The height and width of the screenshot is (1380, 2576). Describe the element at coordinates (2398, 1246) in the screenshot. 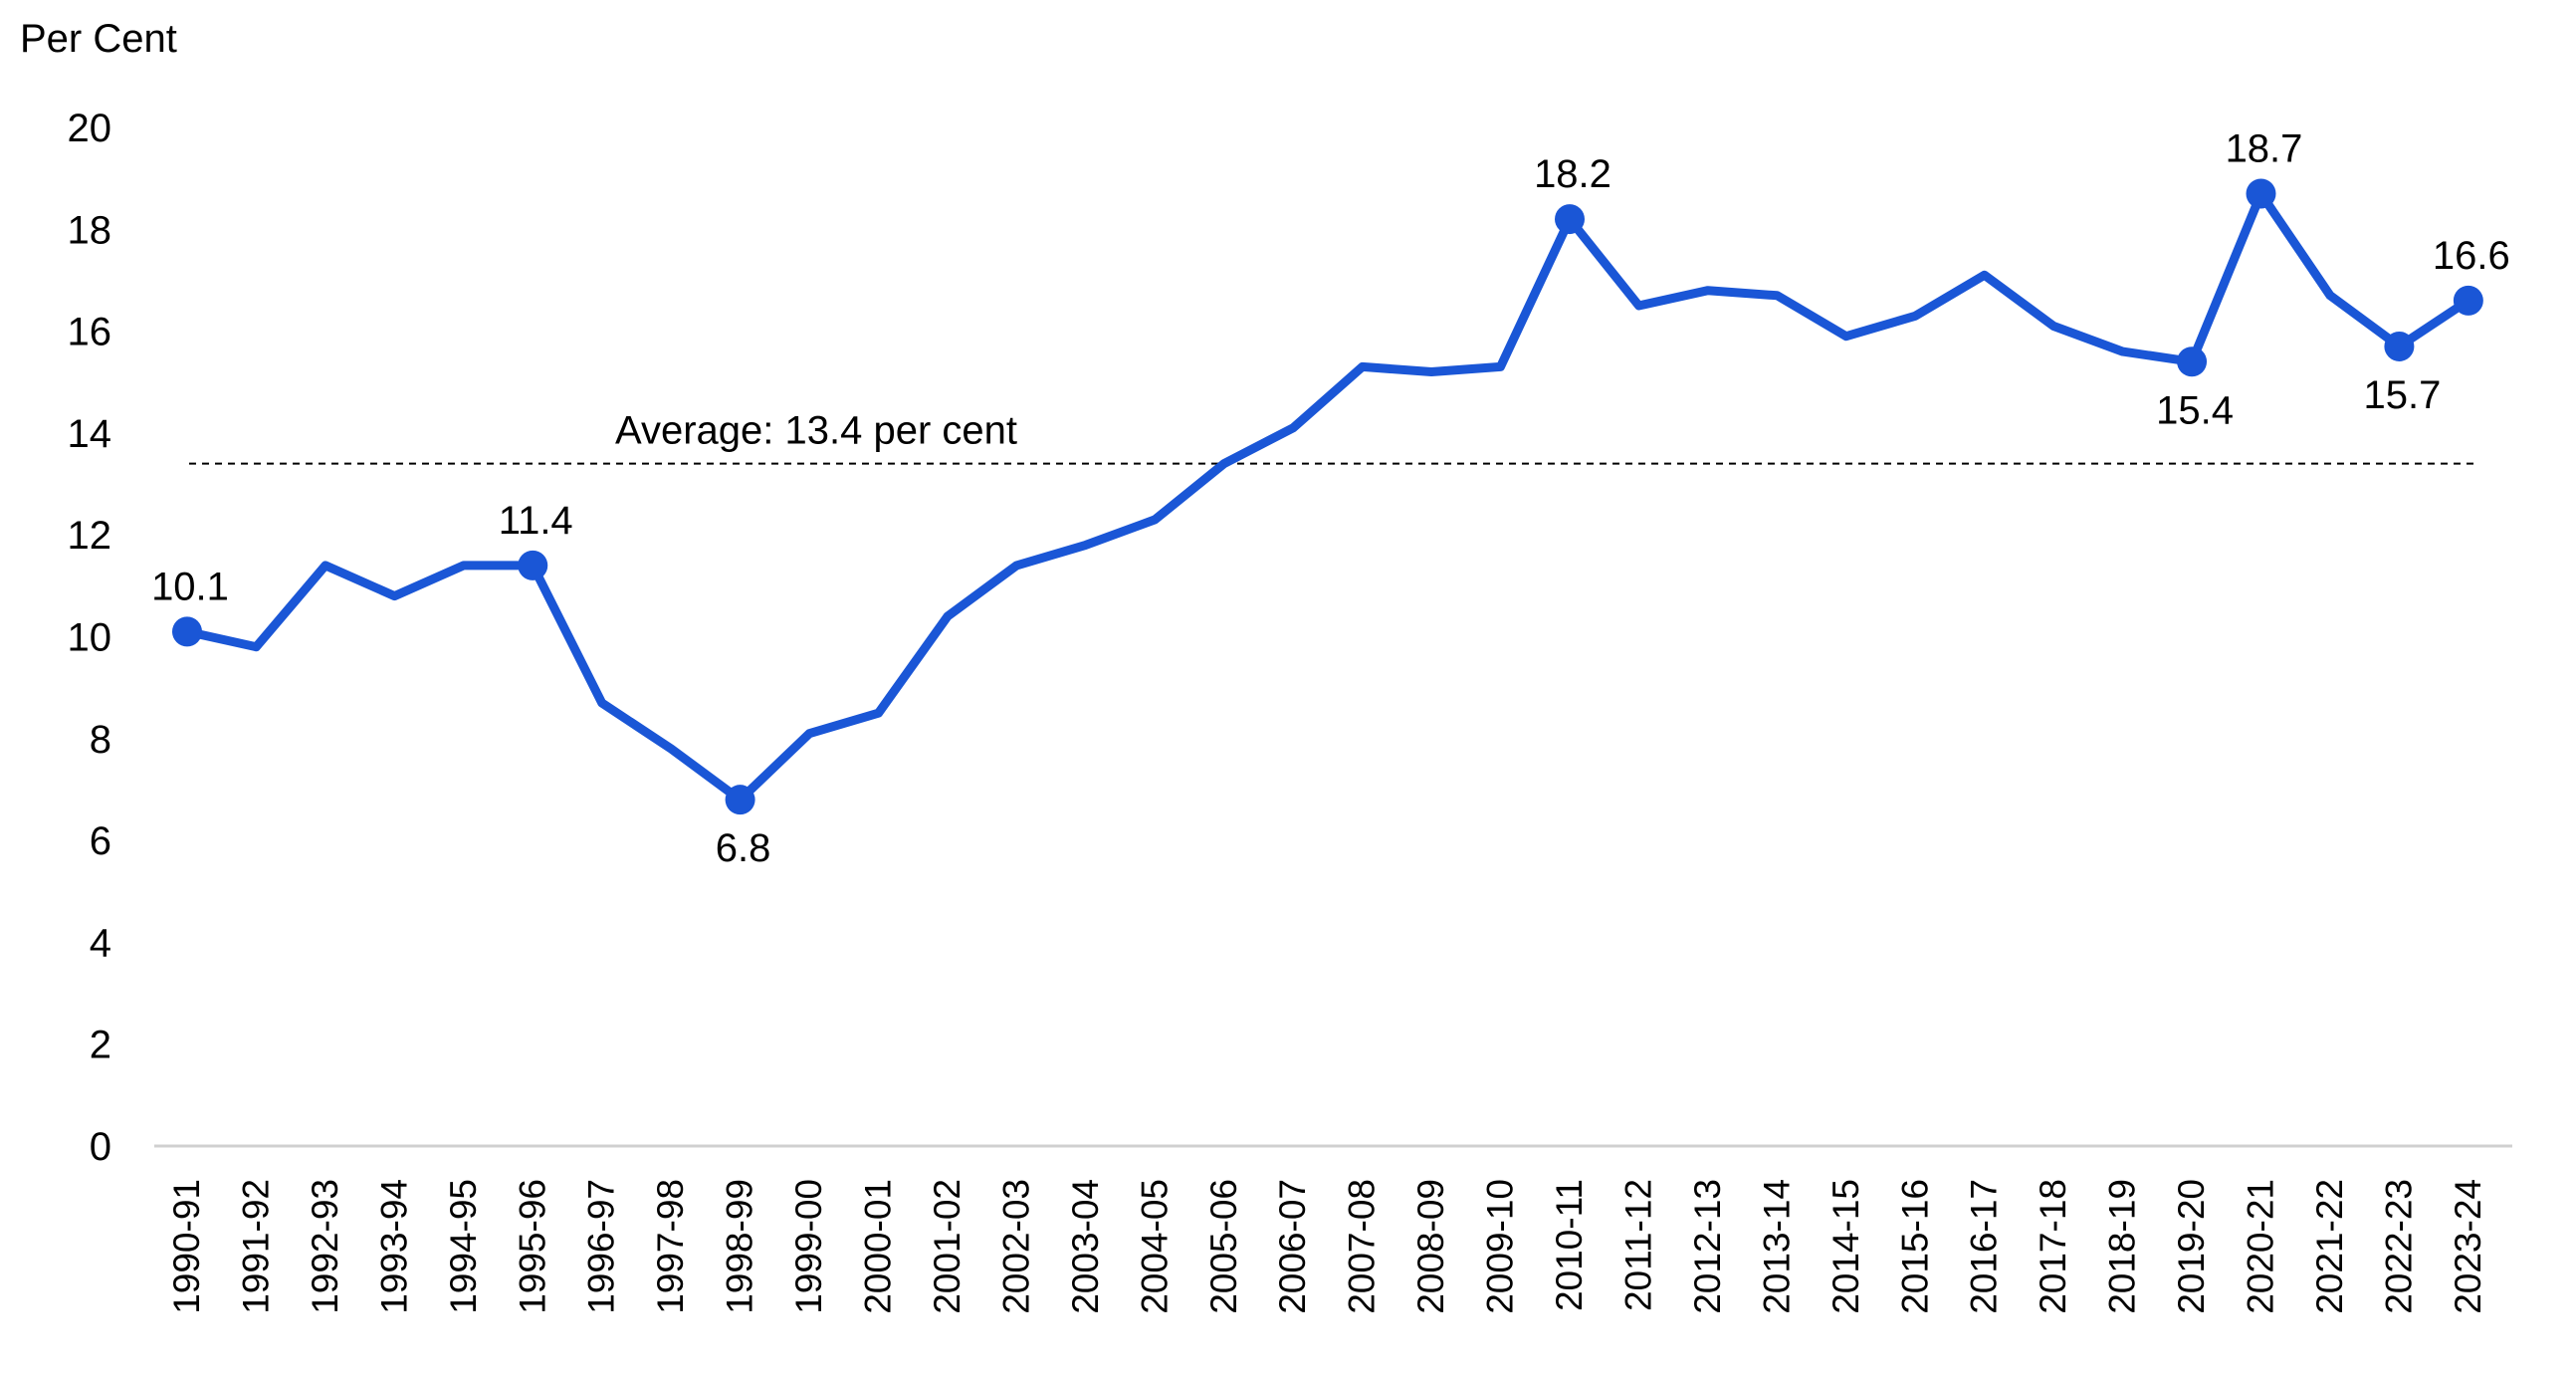

I see `x-tick-label: 2022-23` at that location.